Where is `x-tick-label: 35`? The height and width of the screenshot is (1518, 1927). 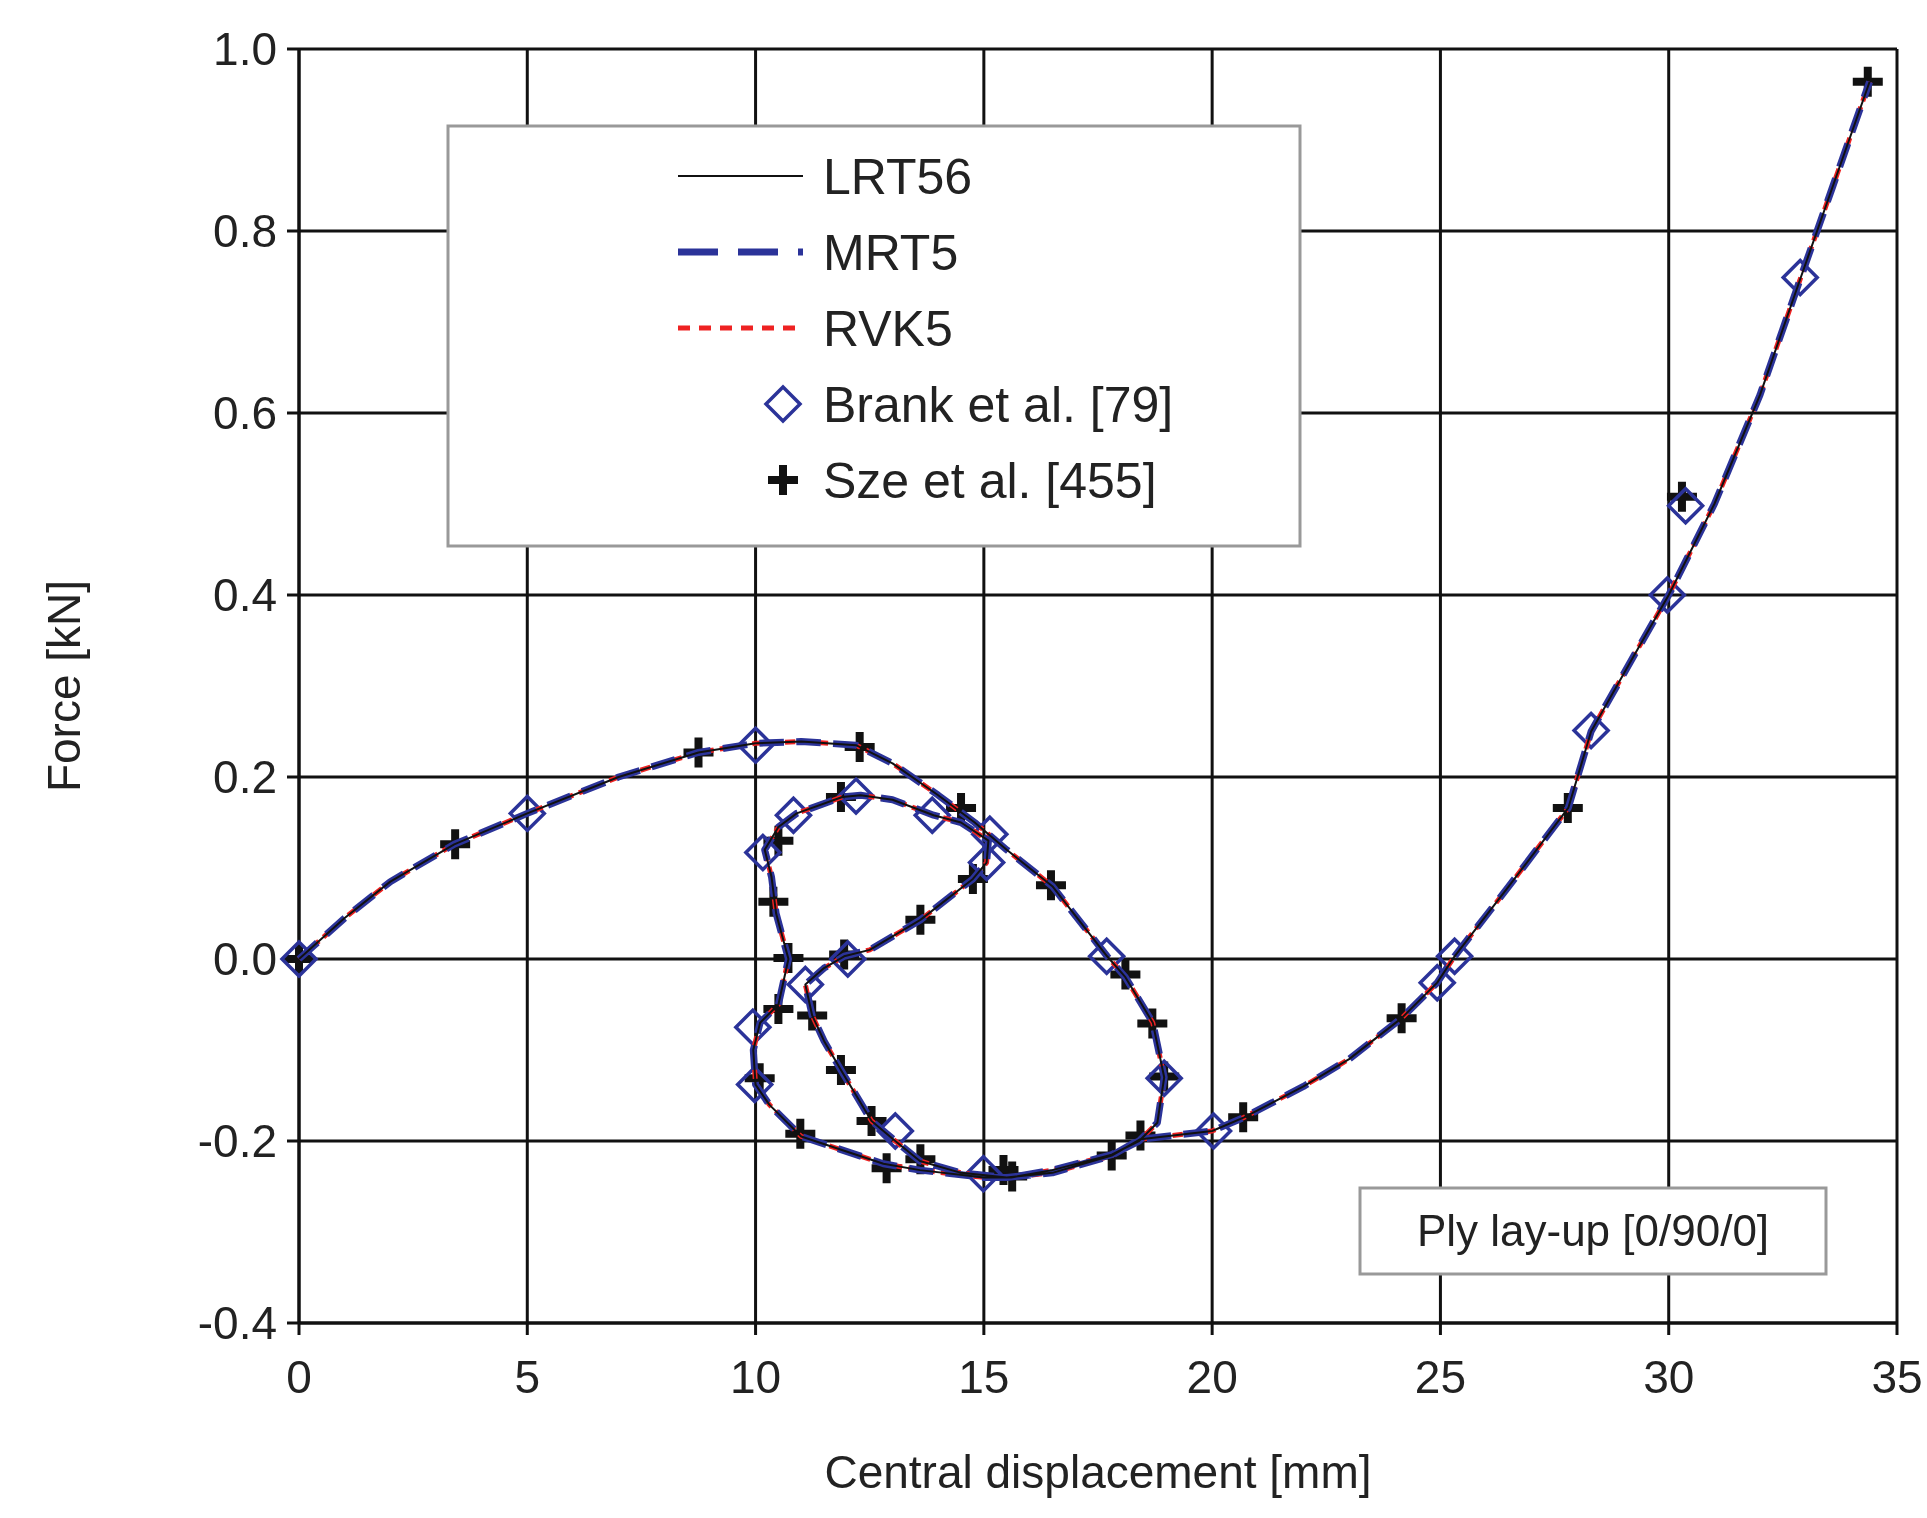 x-tick-label: 35 is located at coordinates (1897, 1377).